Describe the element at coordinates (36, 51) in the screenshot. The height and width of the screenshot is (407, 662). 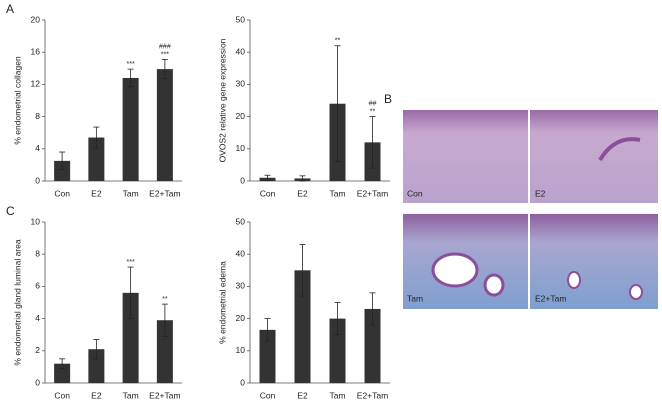
I see `y-tick-label: 16` at that location.